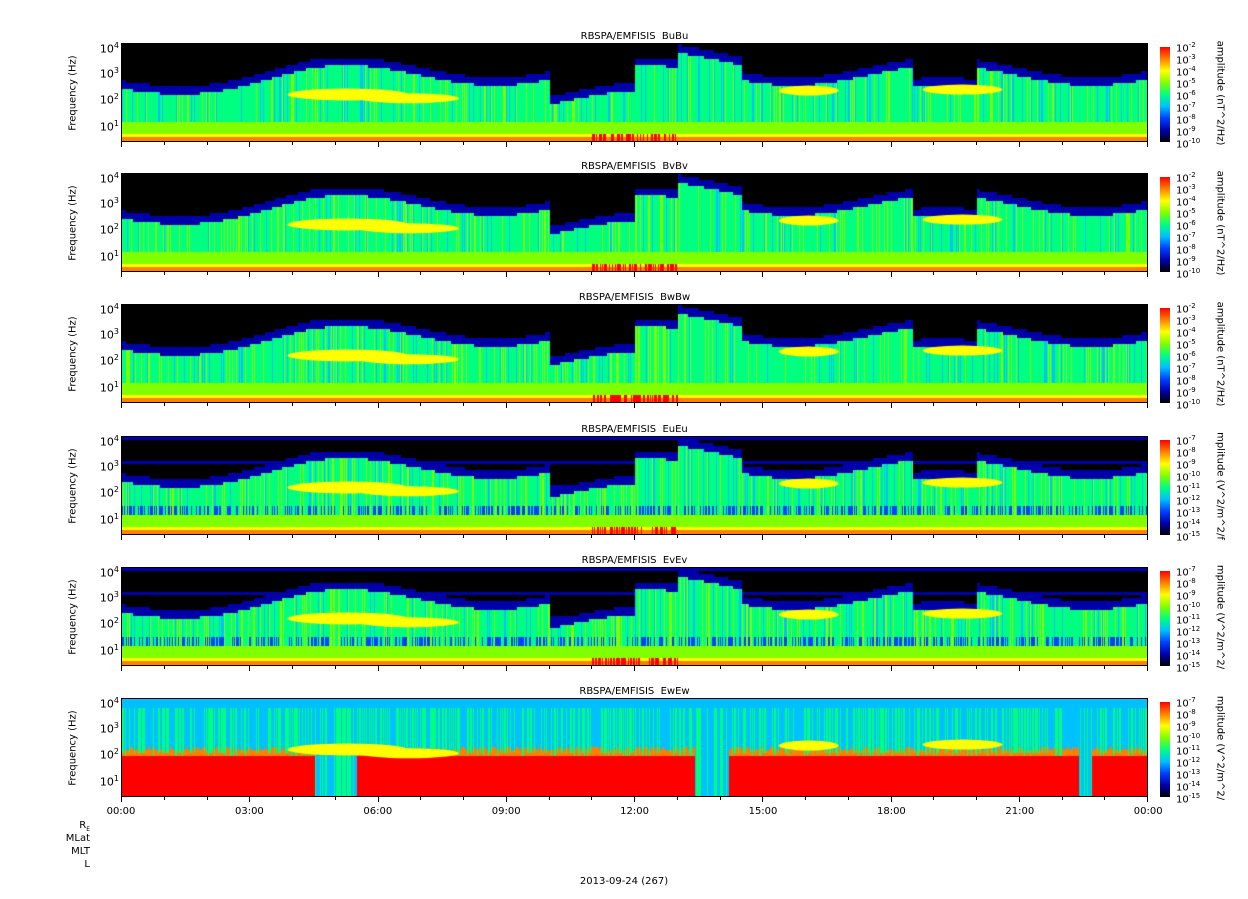  I want to click on colorbar-tick-label: 10⁻², so click(1186, 309).